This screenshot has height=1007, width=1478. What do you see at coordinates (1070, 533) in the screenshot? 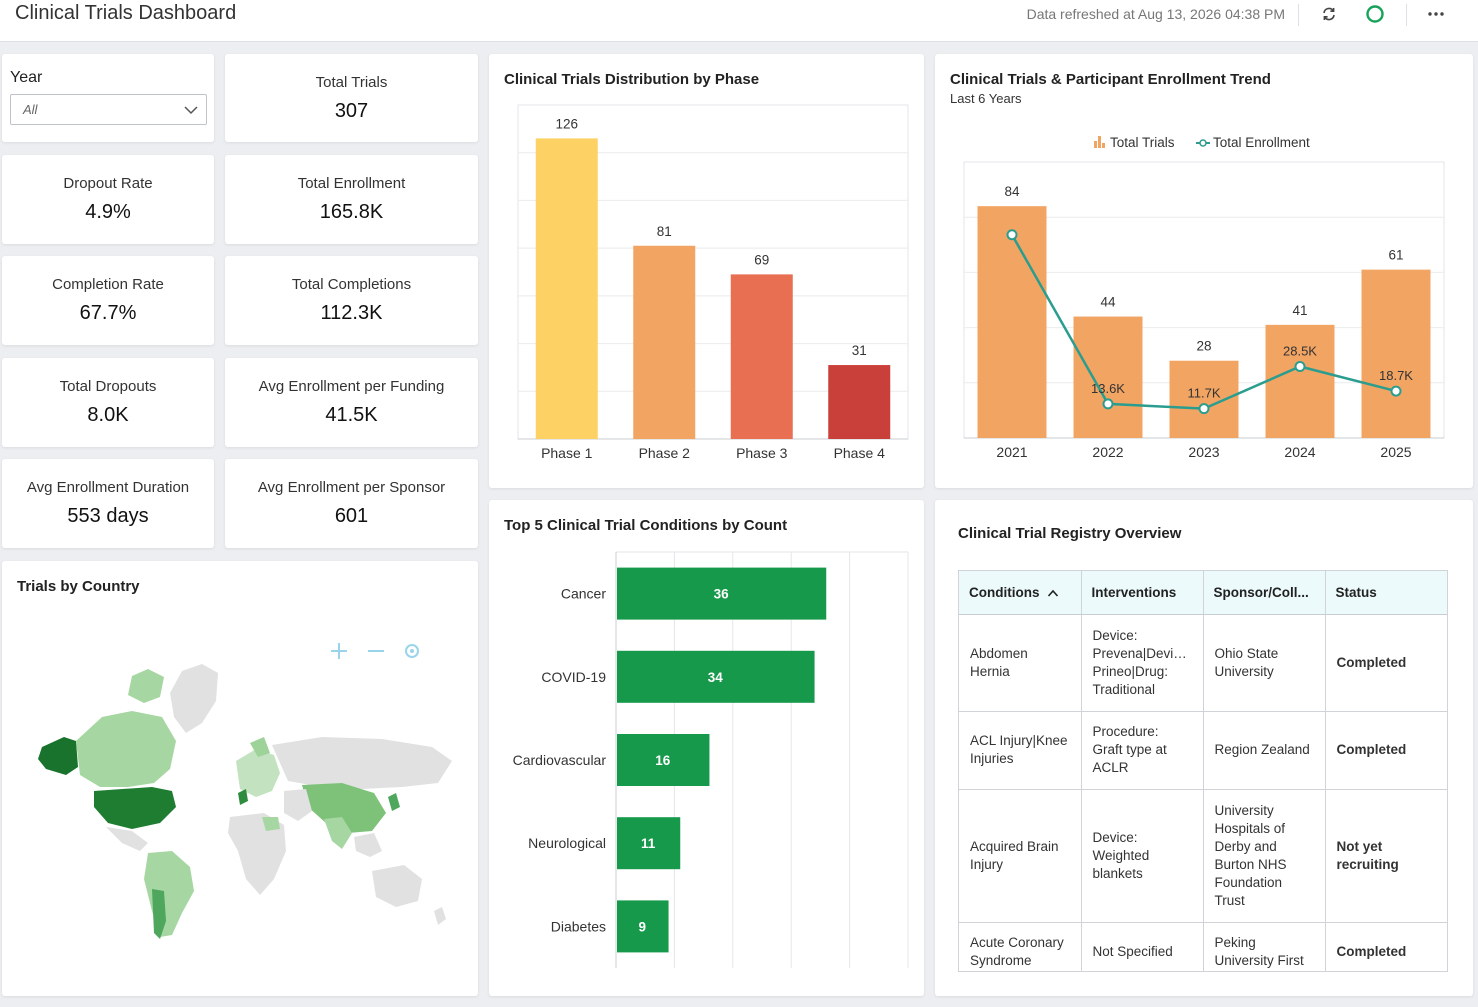
I see `registry-title: Clinical Trial Registry Overview` at bounding box center [1070, 533].